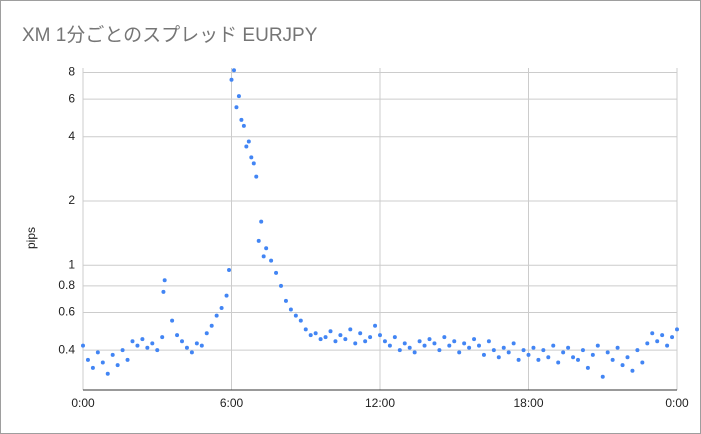 Image resolution: width=701 pixels, height=434 pixels. Describe the element at coordinates (66, 349) in the screenshot. I see `y-tick-label: 0.4` at that location.